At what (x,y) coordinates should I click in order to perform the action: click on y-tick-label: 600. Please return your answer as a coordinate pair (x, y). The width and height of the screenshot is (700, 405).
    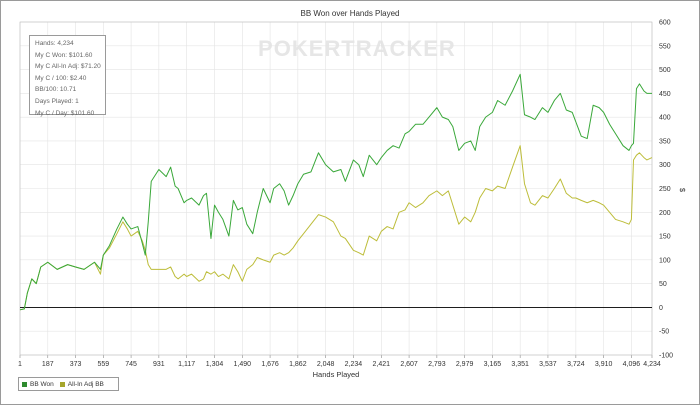
    Looking at the image, I should click on (665, 23).